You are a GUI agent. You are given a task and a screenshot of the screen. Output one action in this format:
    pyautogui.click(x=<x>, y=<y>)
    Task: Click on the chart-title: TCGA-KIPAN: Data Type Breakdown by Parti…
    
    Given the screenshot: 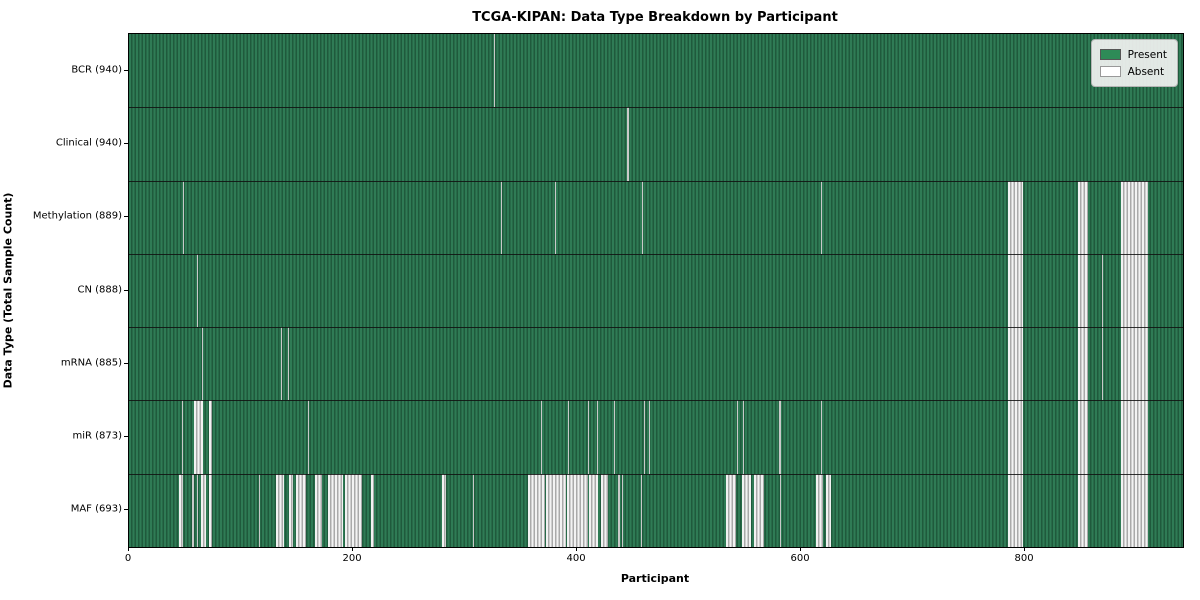 What is the action you would take?
    pyautogui.click(x=655, y=17)
    